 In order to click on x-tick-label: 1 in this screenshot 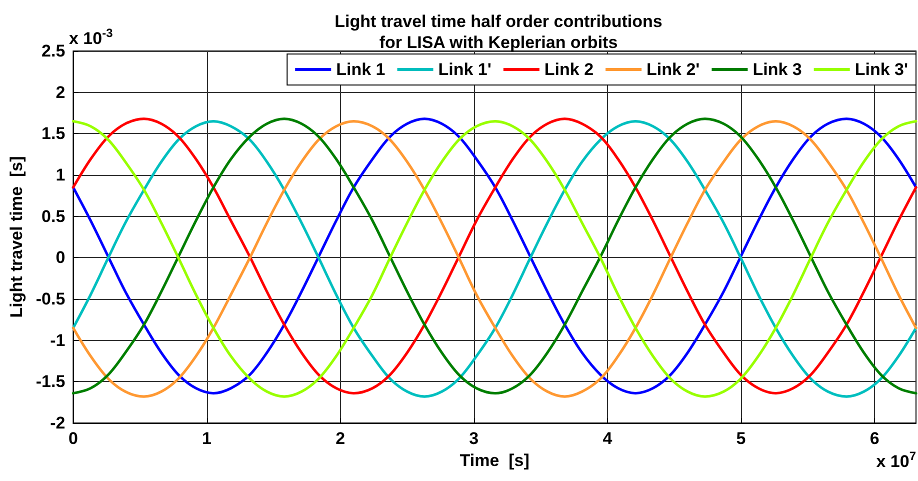, I will do `click(207, 438)`.